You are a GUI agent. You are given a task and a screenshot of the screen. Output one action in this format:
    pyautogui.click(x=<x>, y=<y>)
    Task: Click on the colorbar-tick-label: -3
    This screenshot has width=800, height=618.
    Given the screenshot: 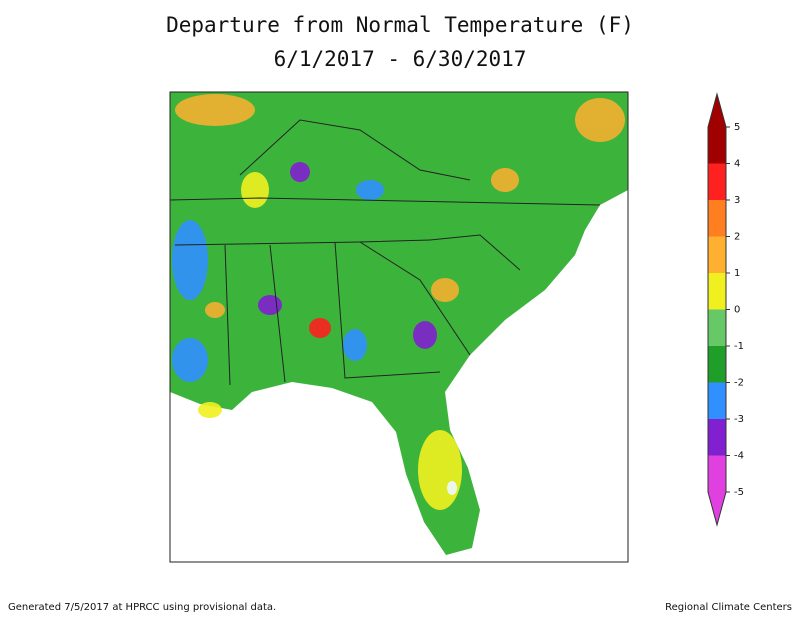 What is the action you would take?
    pyautogui.click(x=739, y=419)
    